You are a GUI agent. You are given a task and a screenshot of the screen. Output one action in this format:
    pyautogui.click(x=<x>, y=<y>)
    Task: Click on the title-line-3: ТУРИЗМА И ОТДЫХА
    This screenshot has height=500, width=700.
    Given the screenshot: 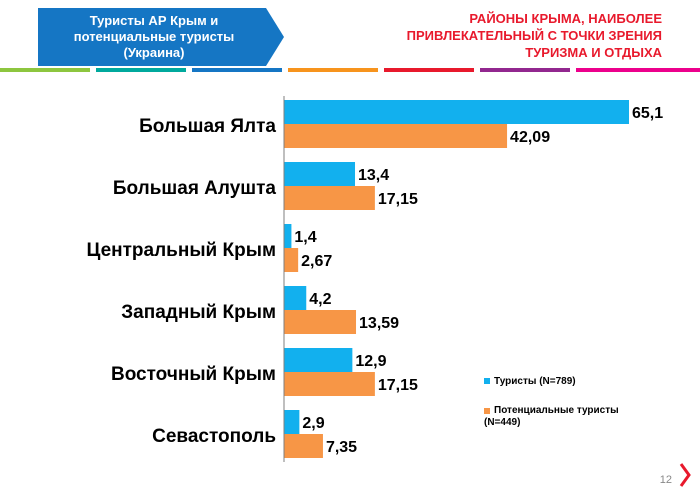 What is the action you would take?
    pyautogui.click(x=593, y=52)
    